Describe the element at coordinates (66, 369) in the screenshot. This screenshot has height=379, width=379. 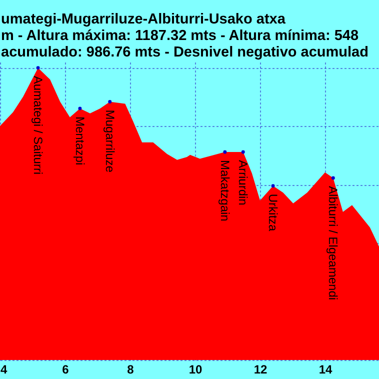
I see `x-tick-label: 6` at that location.